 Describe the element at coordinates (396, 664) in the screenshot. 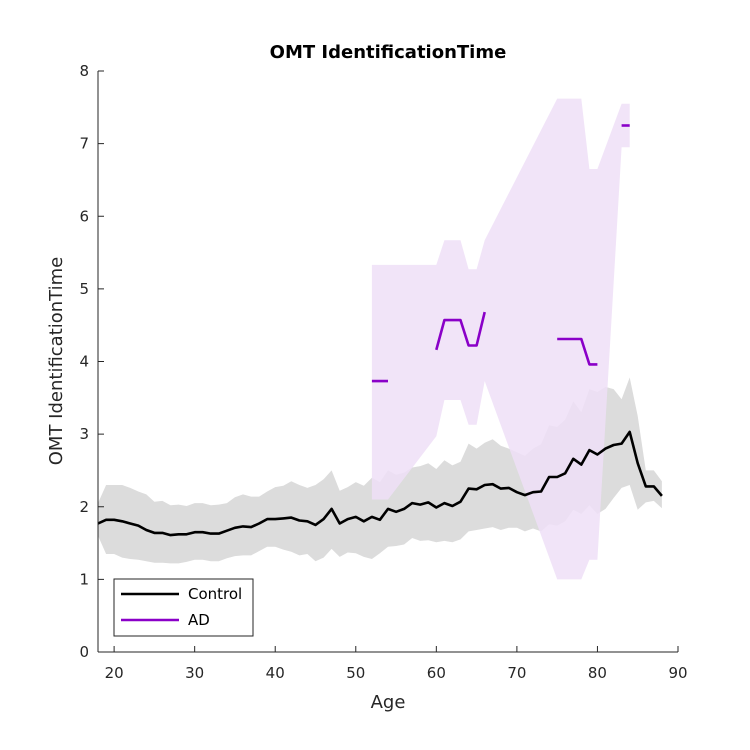

I see `x-ticks: 20 30 40 50 60 70 80 90` at that location.